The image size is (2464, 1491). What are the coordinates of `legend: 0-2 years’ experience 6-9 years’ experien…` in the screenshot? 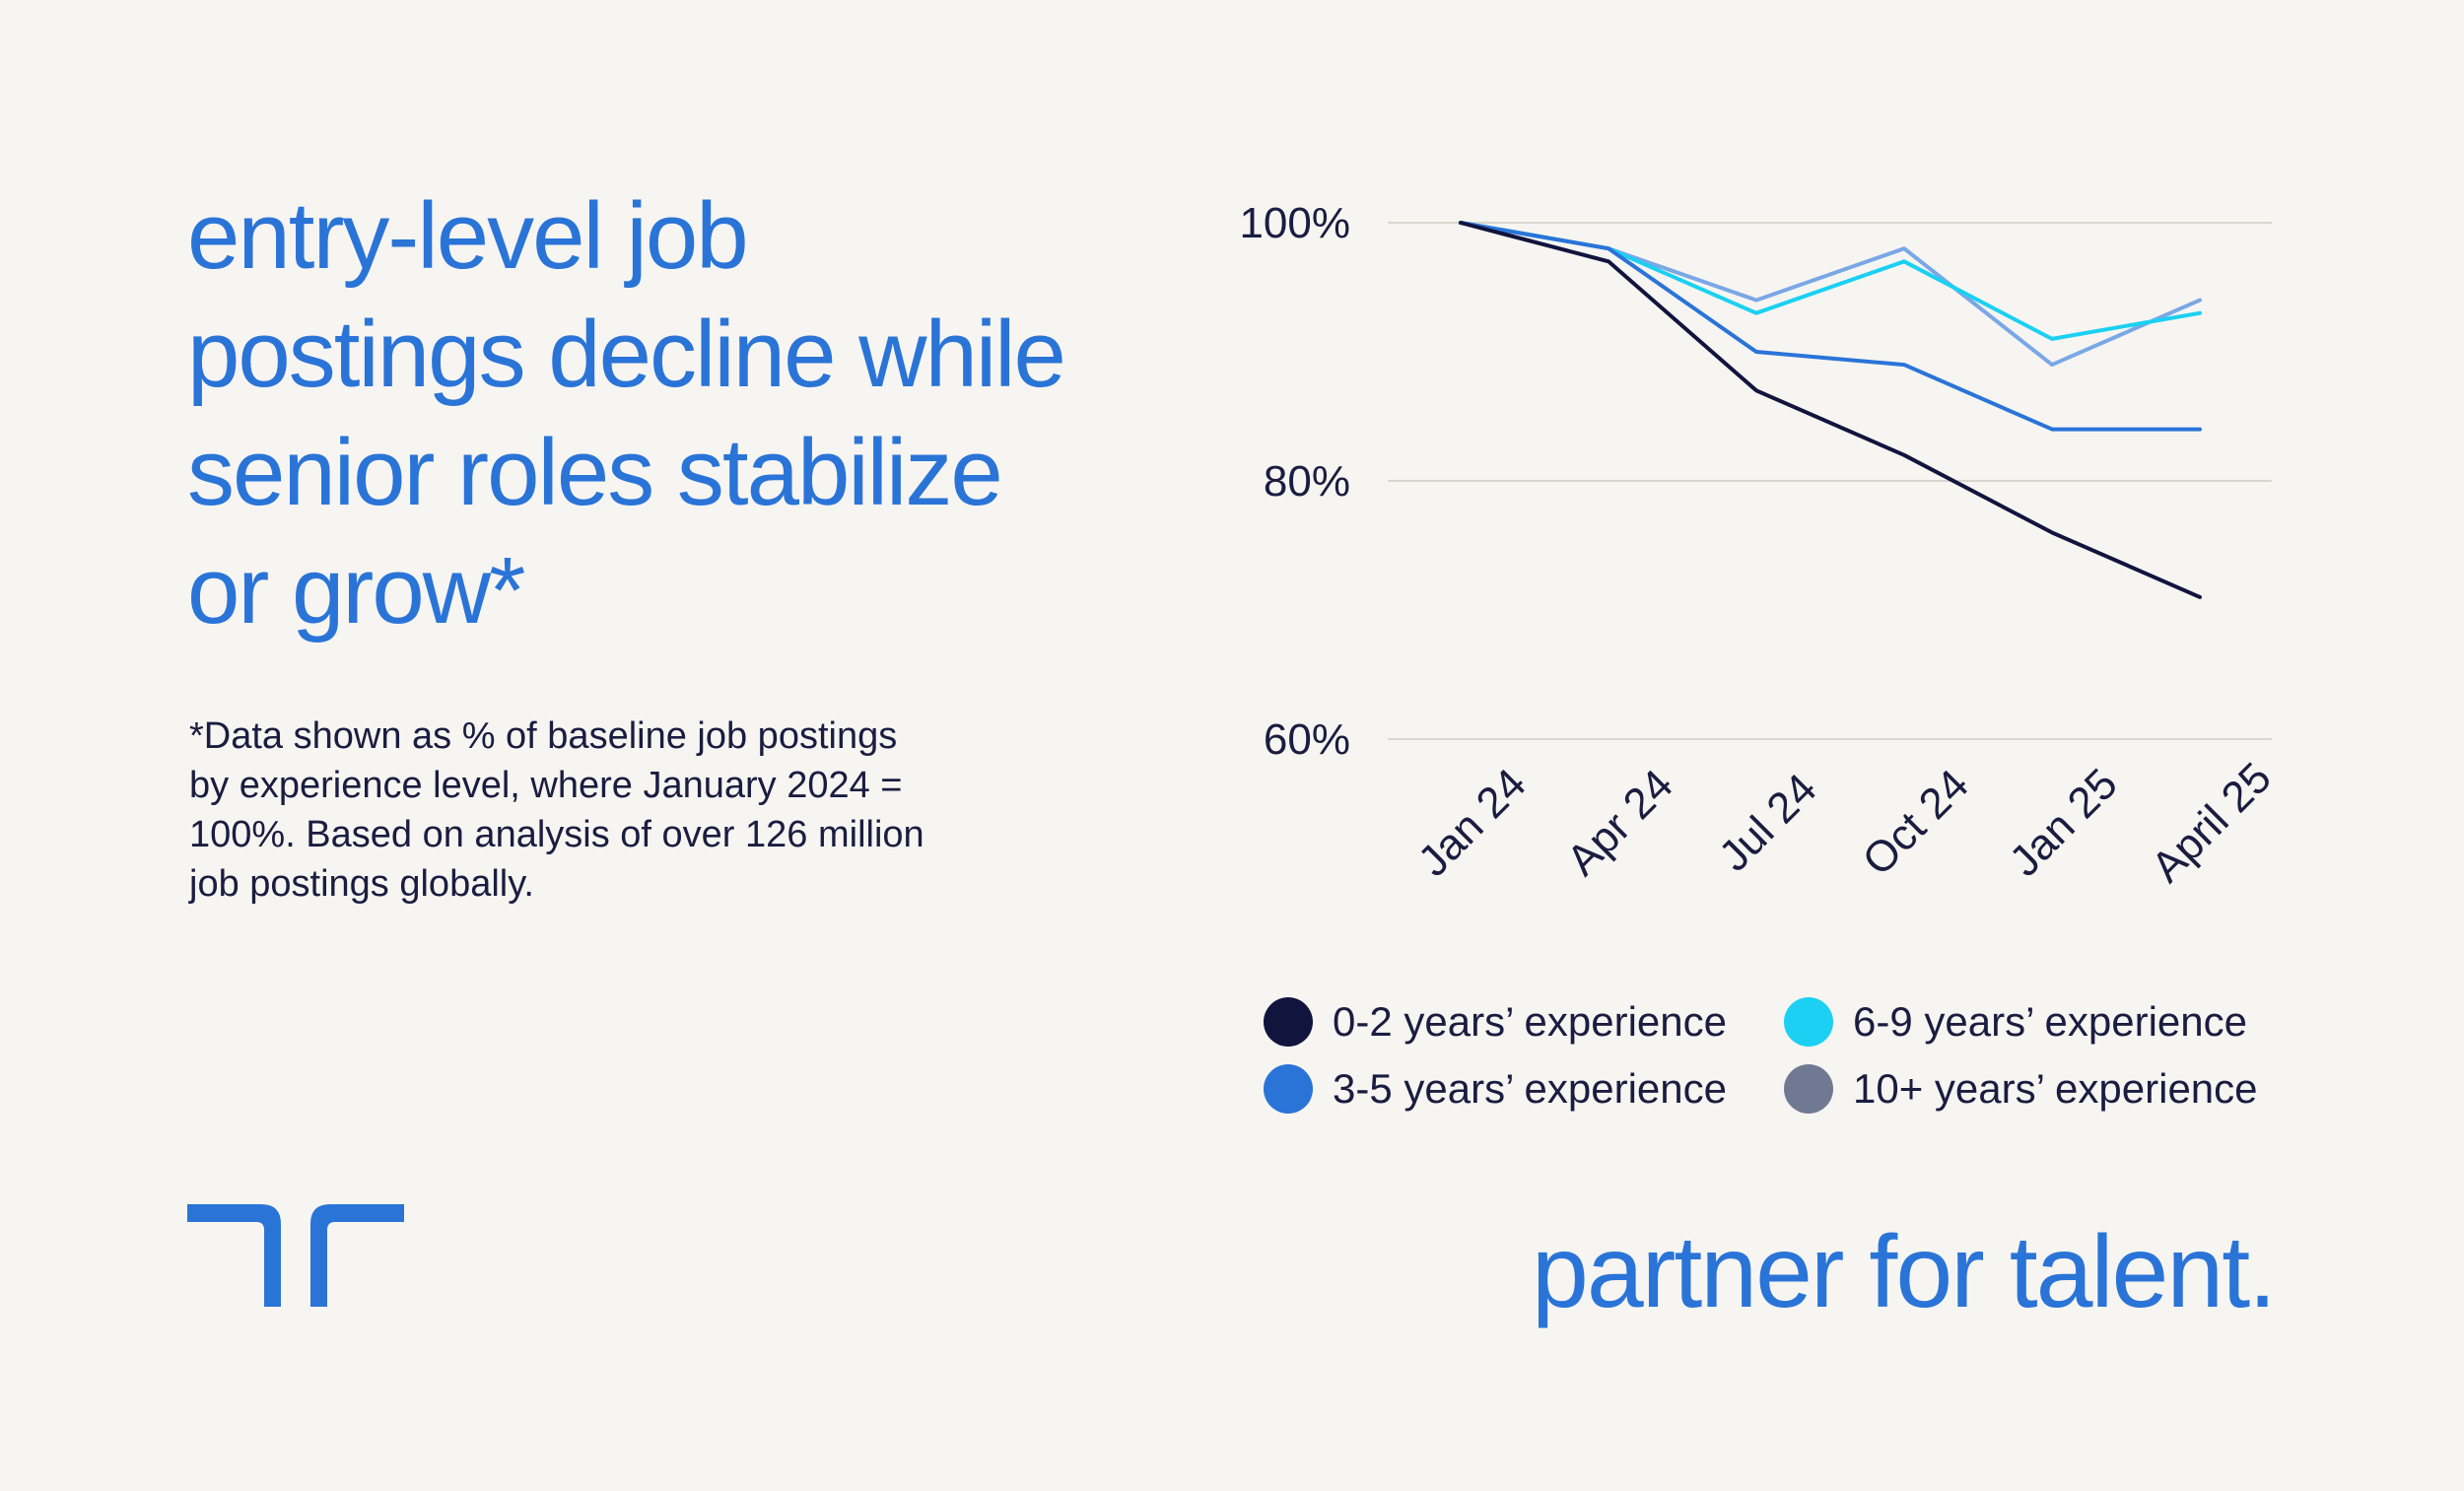 It's located at (1780, 1055).